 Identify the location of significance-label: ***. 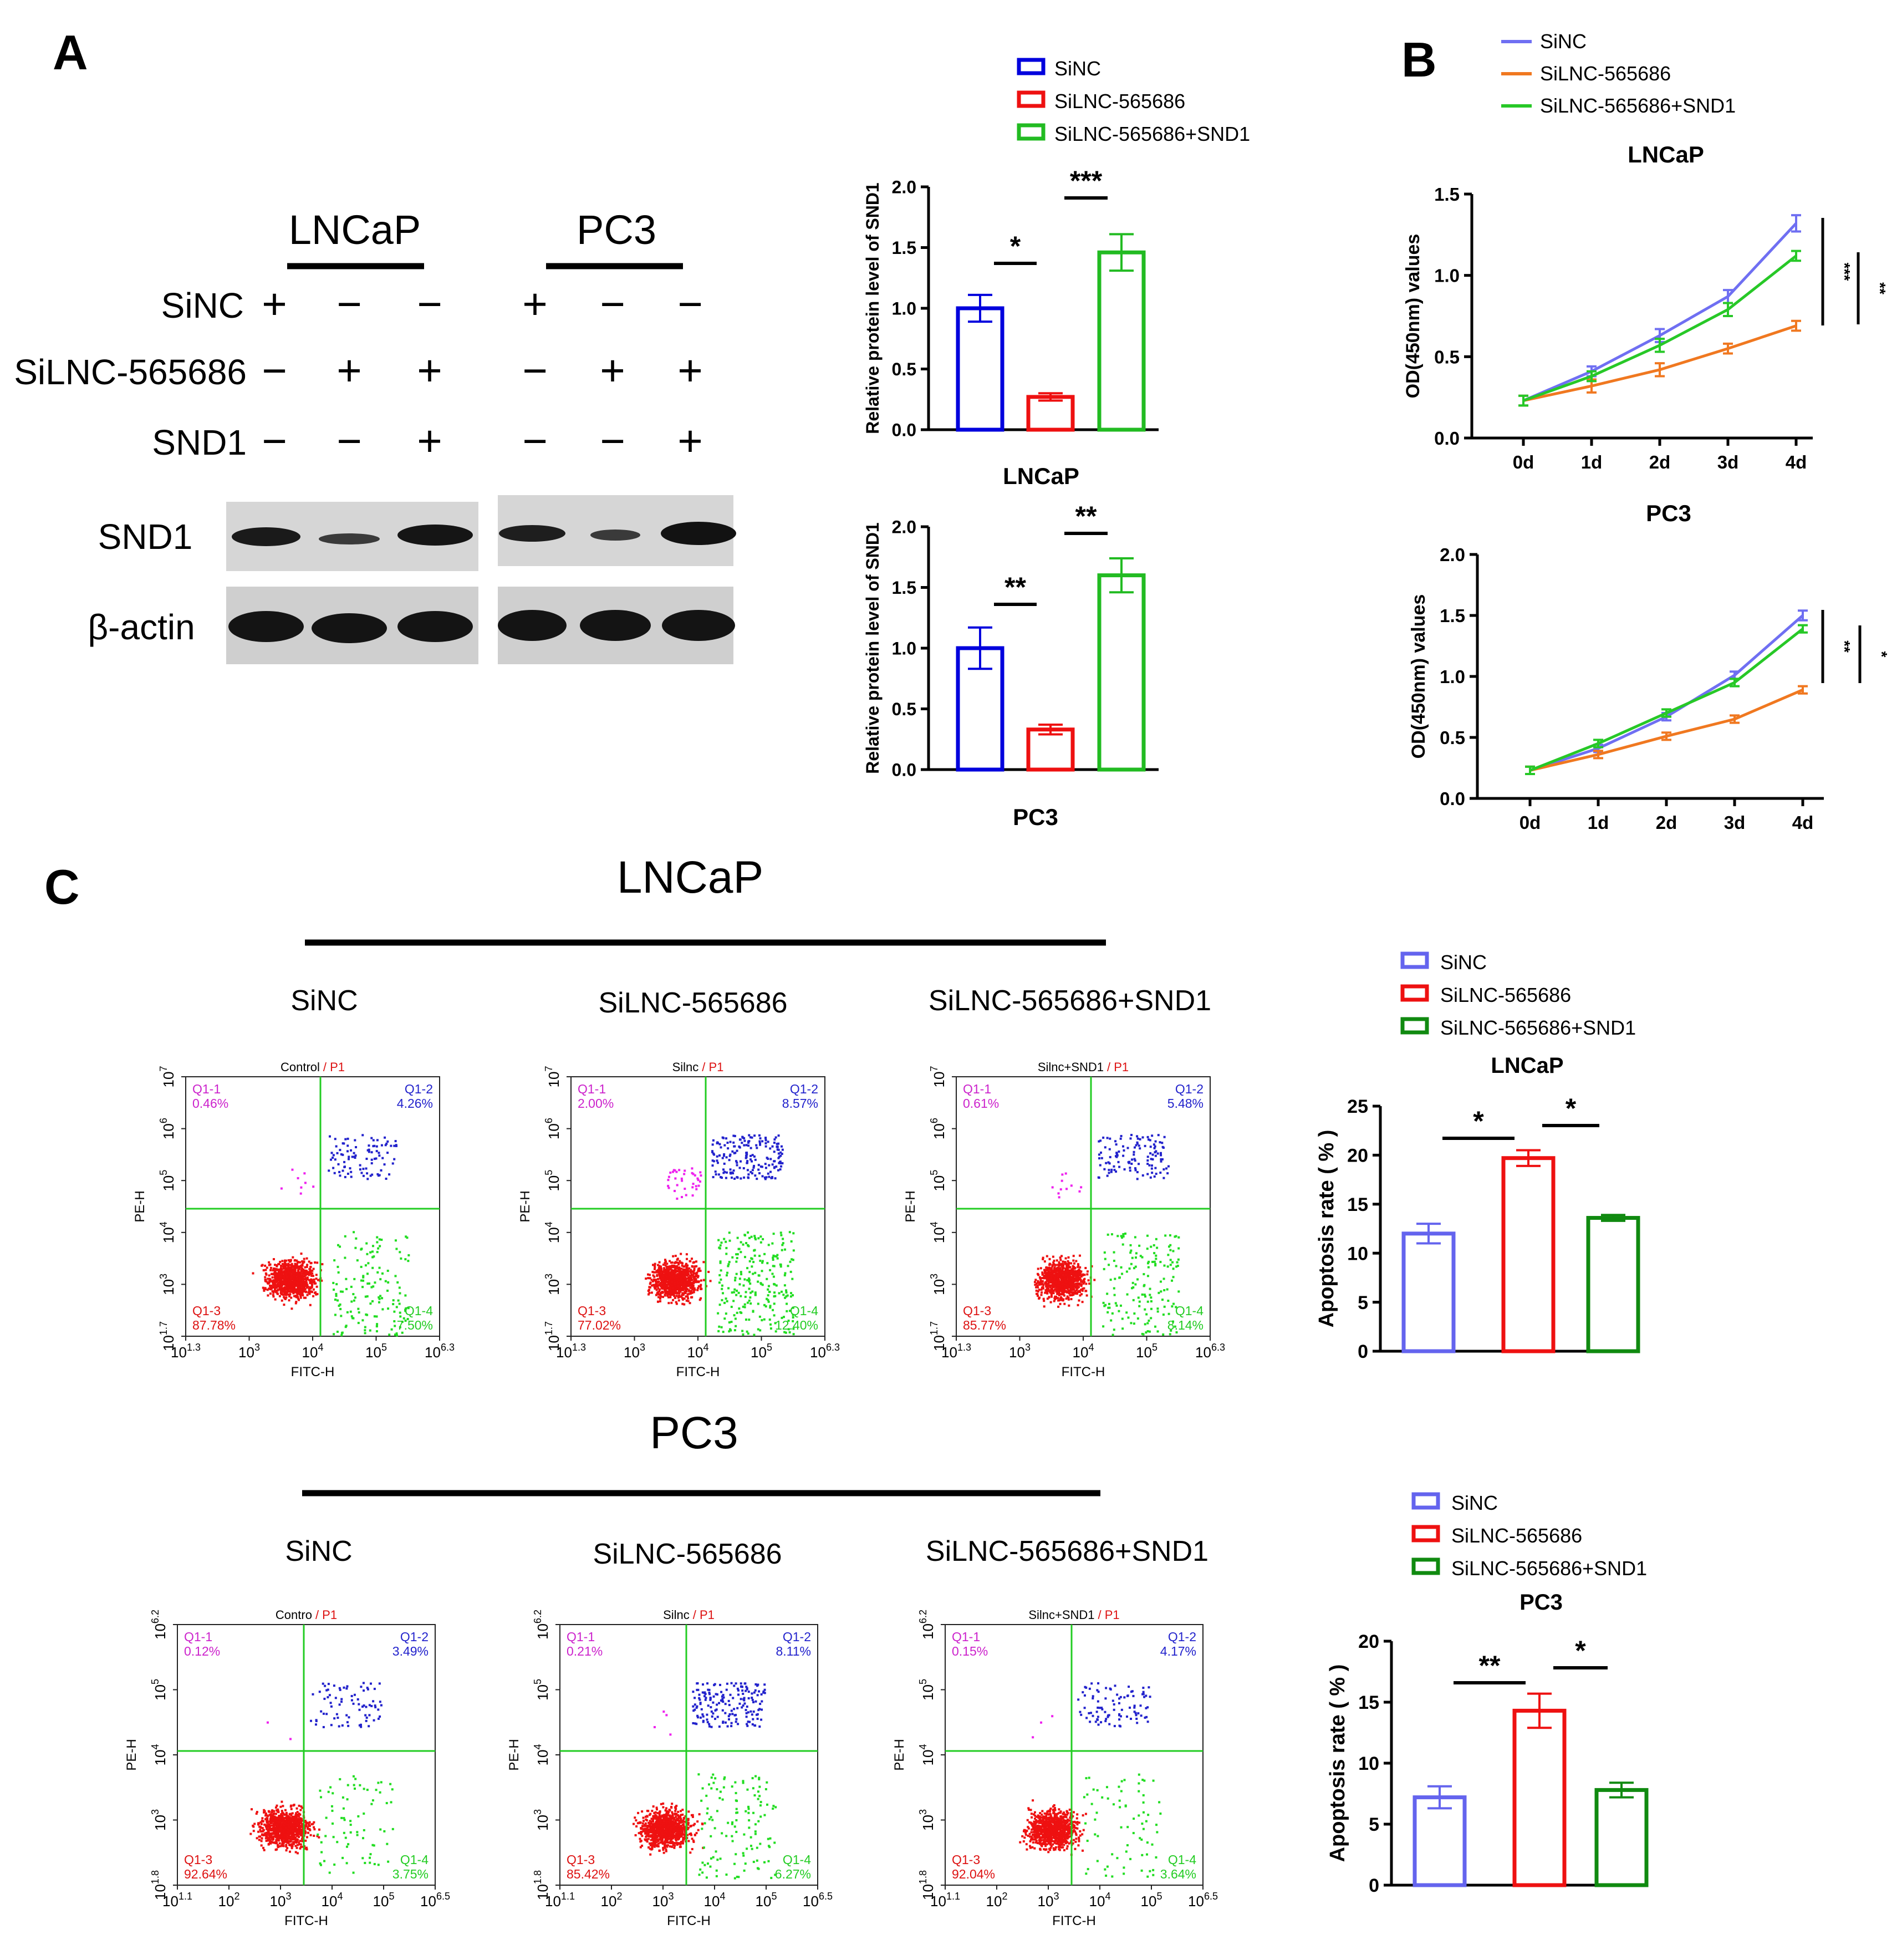
(1844, 272).